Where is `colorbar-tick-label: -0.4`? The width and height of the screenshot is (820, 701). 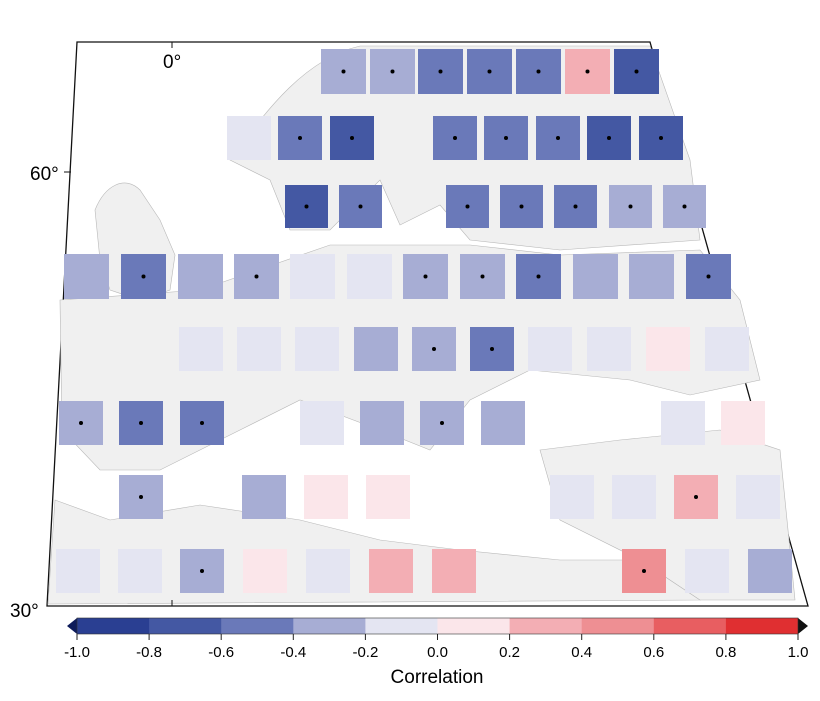 colorbar-tick-label: -0.4 is located at coordinates (293, 652).